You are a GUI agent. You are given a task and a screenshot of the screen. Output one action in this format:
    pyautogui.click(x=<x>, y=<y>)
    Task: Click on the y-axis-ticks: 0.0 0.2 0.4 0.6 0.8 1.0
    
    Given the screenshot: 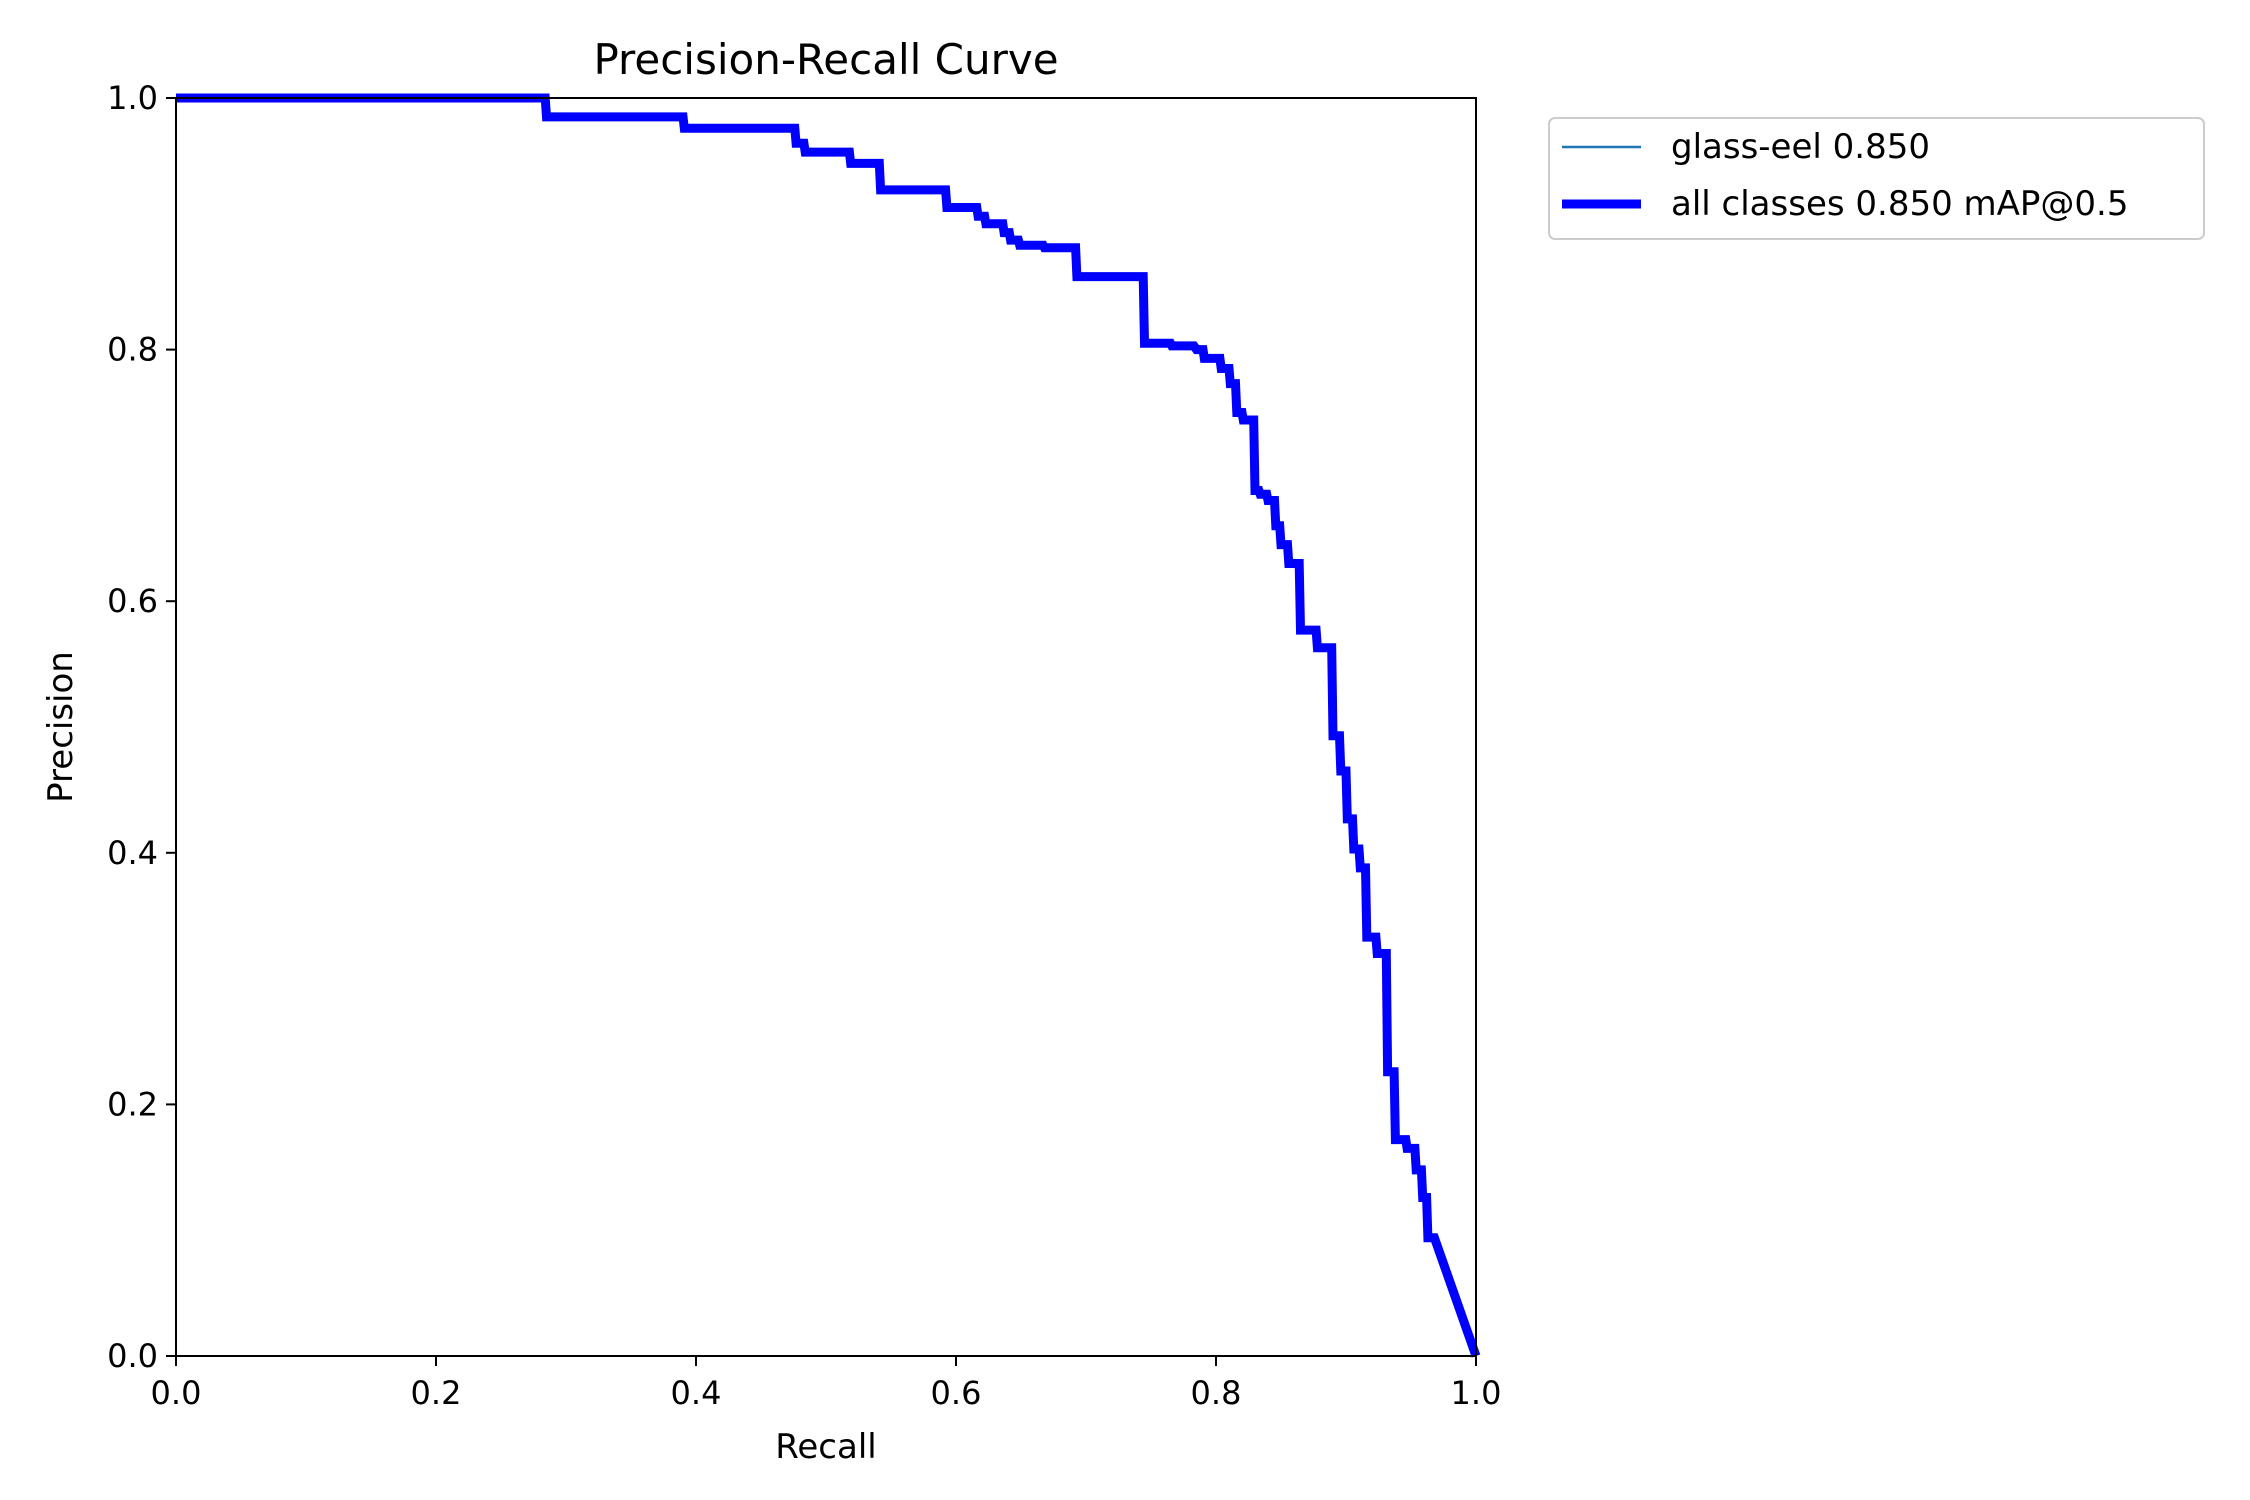 What is the action you would take?
    pyautogui.click(x=141, y=727)
    